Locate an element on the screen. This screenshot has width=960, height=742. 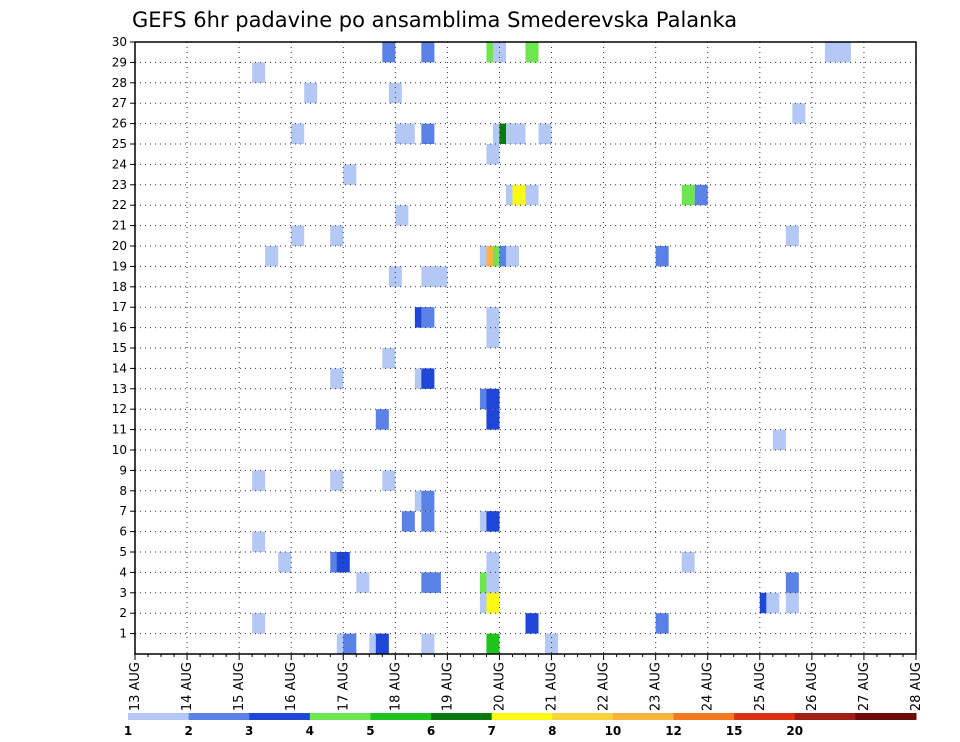
legend-label: 15 is located at coordinates (734, 731).